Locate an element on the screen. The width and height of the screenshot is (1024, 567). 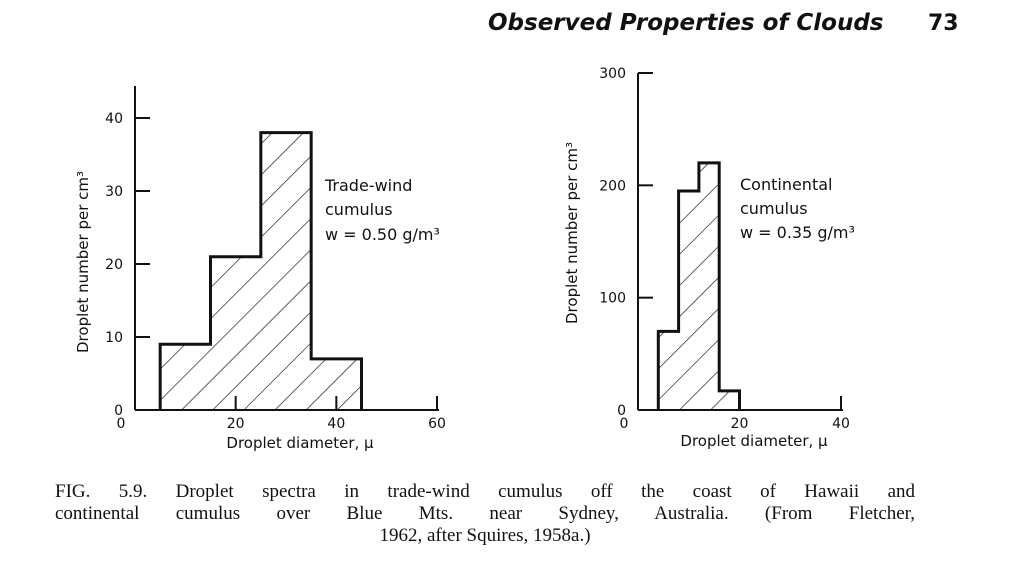
y-tick-label: 40 is located at coordinates (114, 119).